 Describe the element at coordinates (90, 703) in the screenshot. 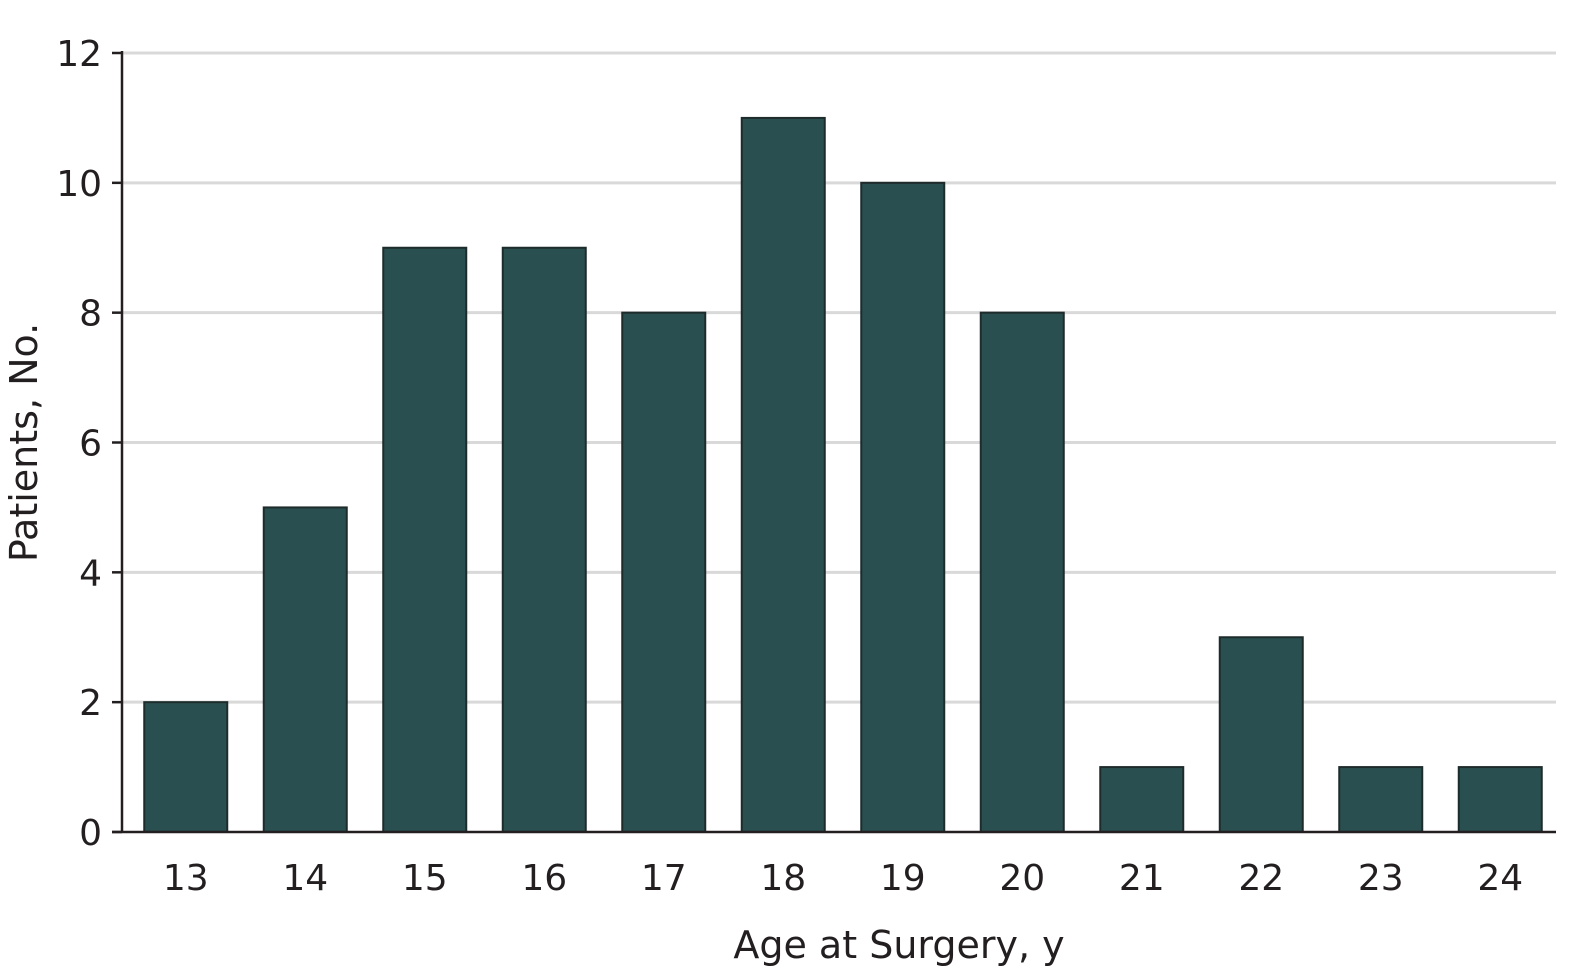

I see `y-tick-label: 2` at that location.